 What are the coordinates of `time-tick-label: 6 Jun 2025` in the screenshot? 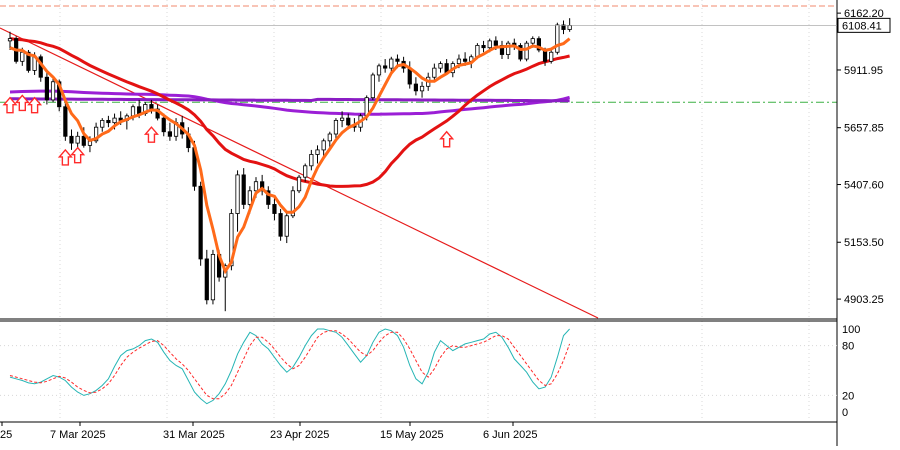 It's located at (510, 435).